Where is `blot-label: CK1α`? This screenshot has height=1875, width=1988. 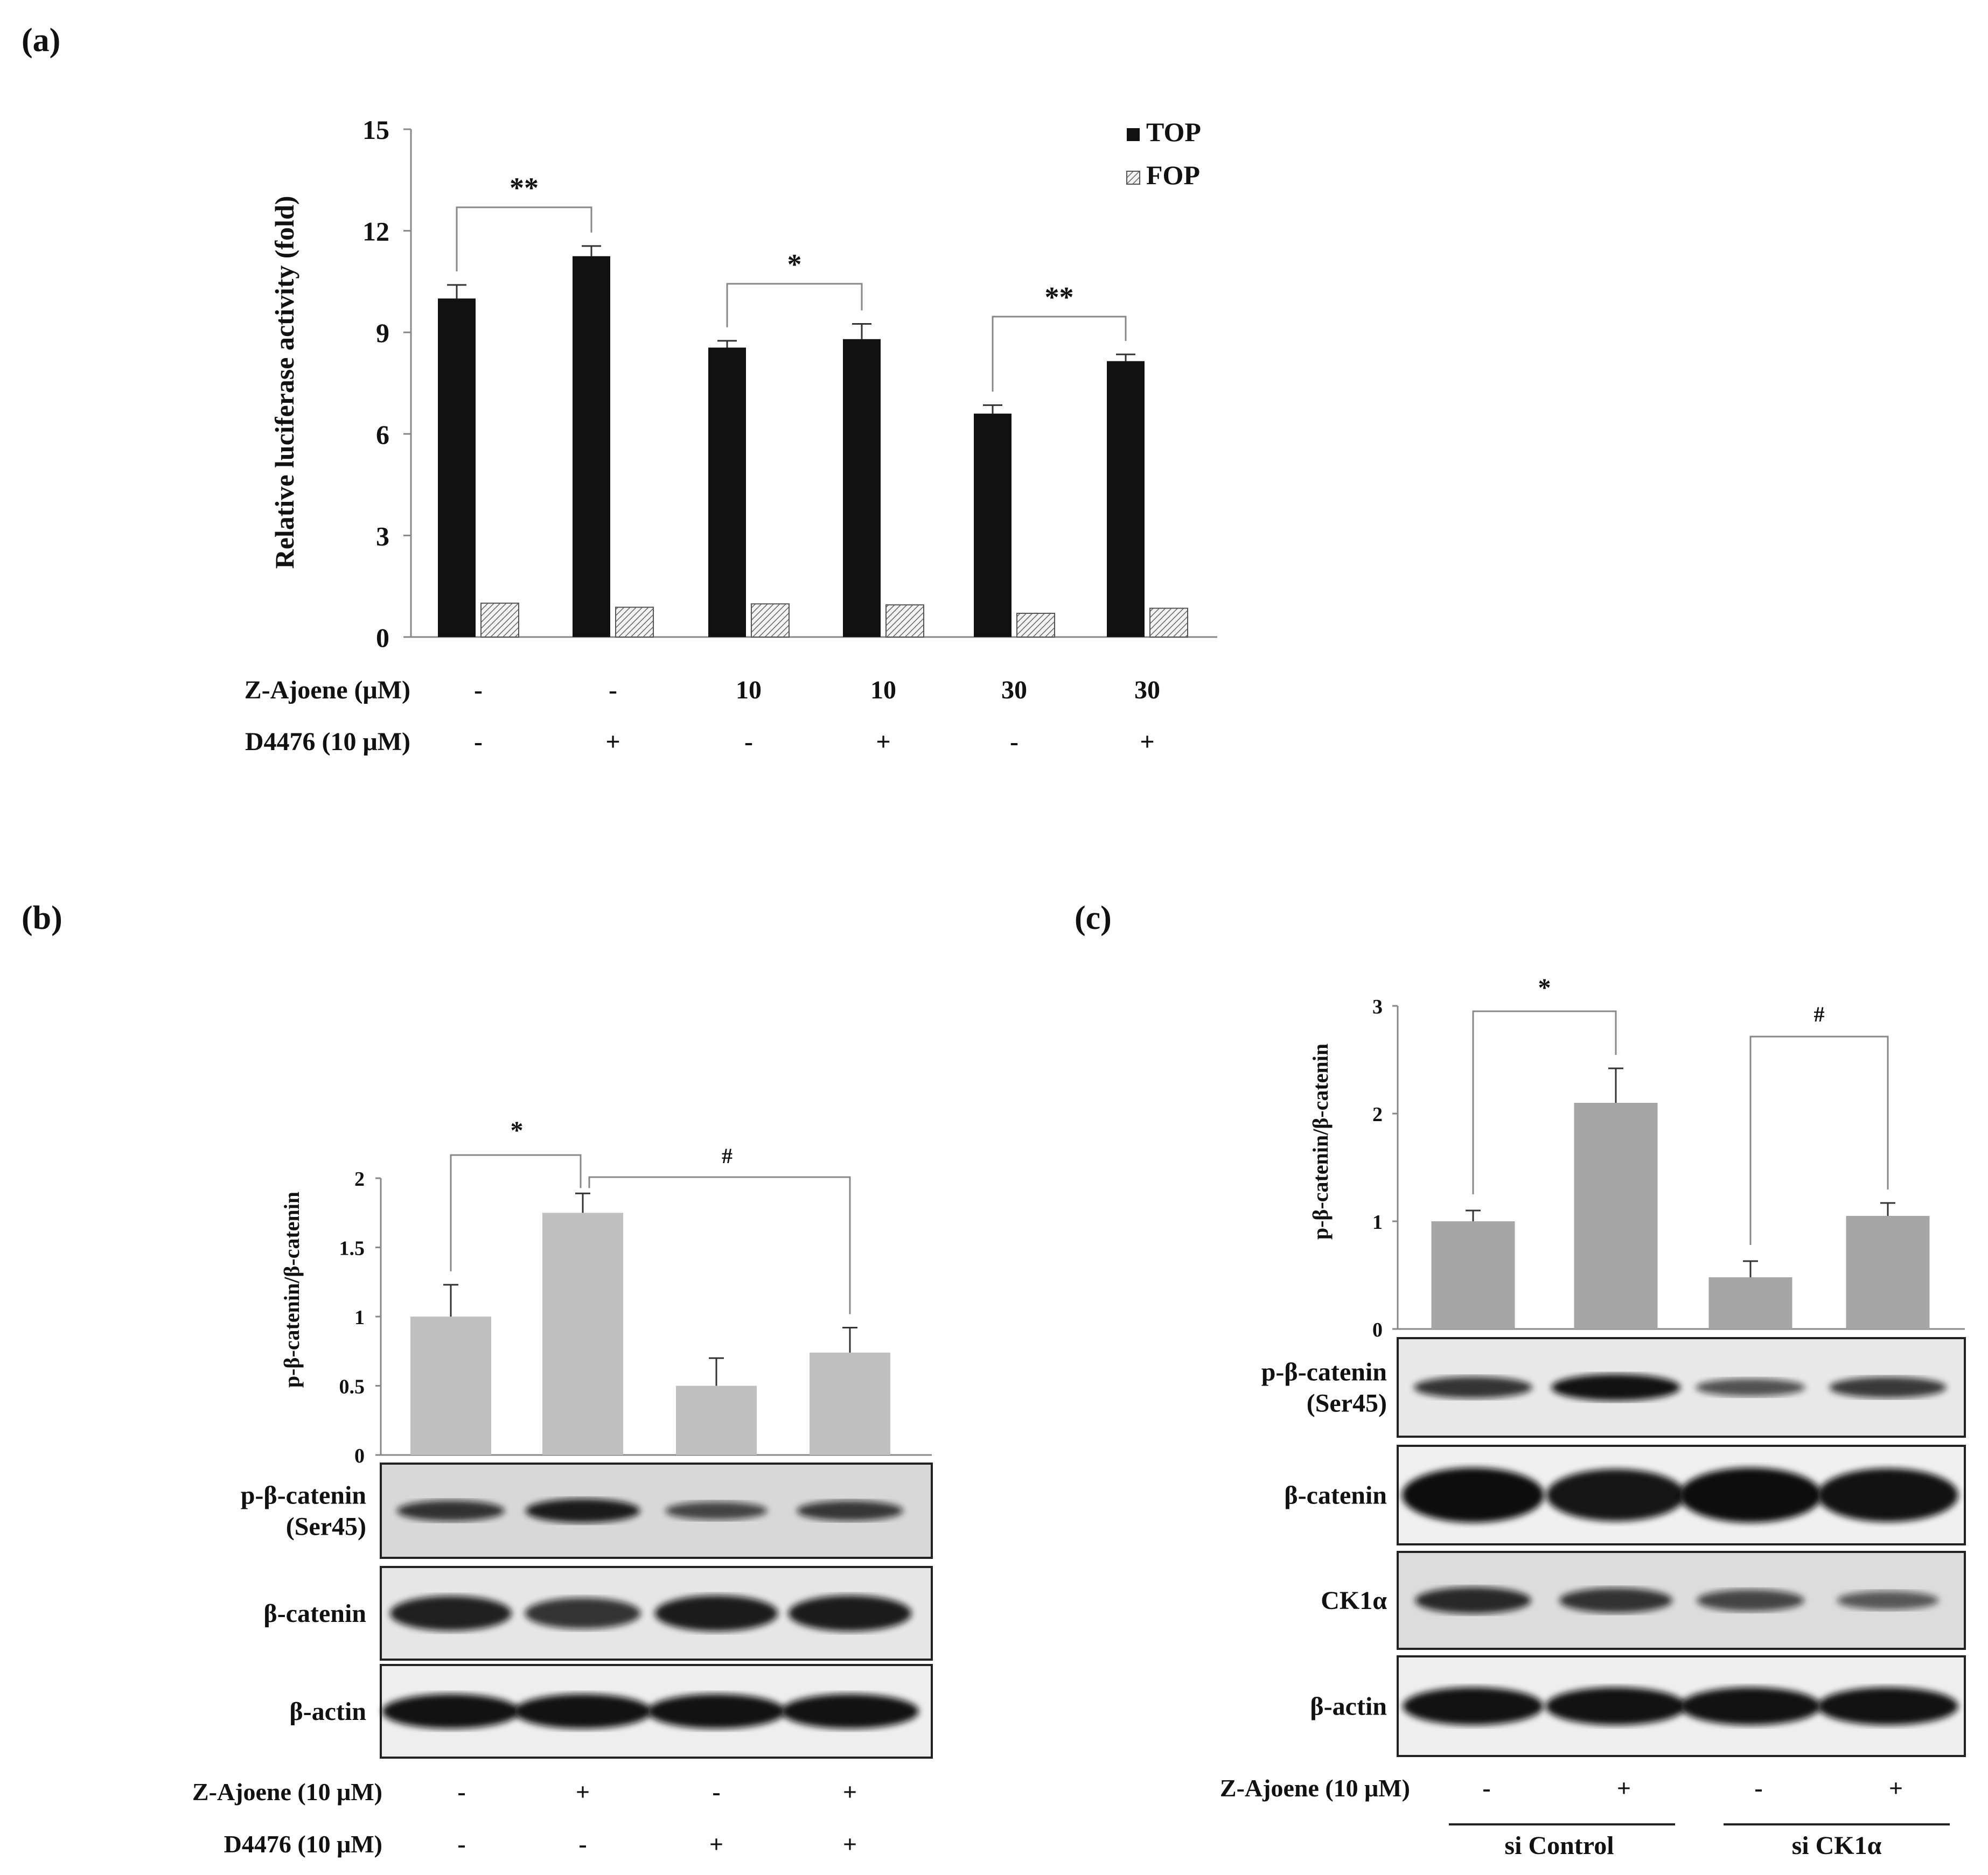
blot-label: CK1α is located at coordinates (1354, 1600).